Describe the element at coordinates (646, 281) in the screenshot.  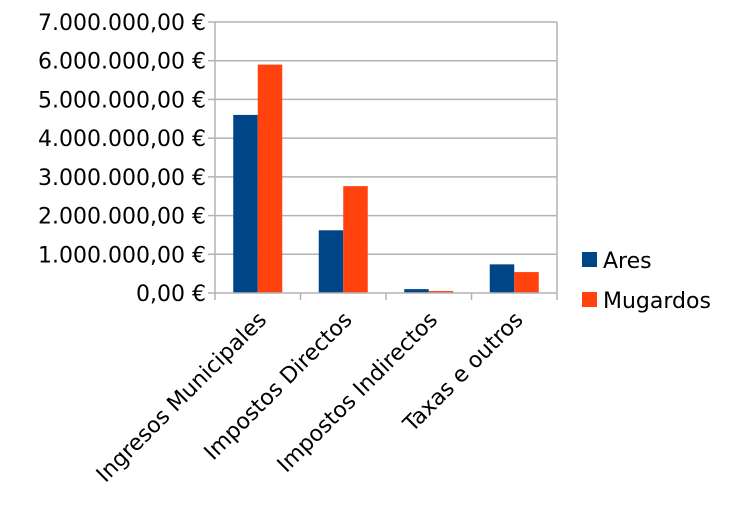
I see `legend: Ares Mugardos` at that location.